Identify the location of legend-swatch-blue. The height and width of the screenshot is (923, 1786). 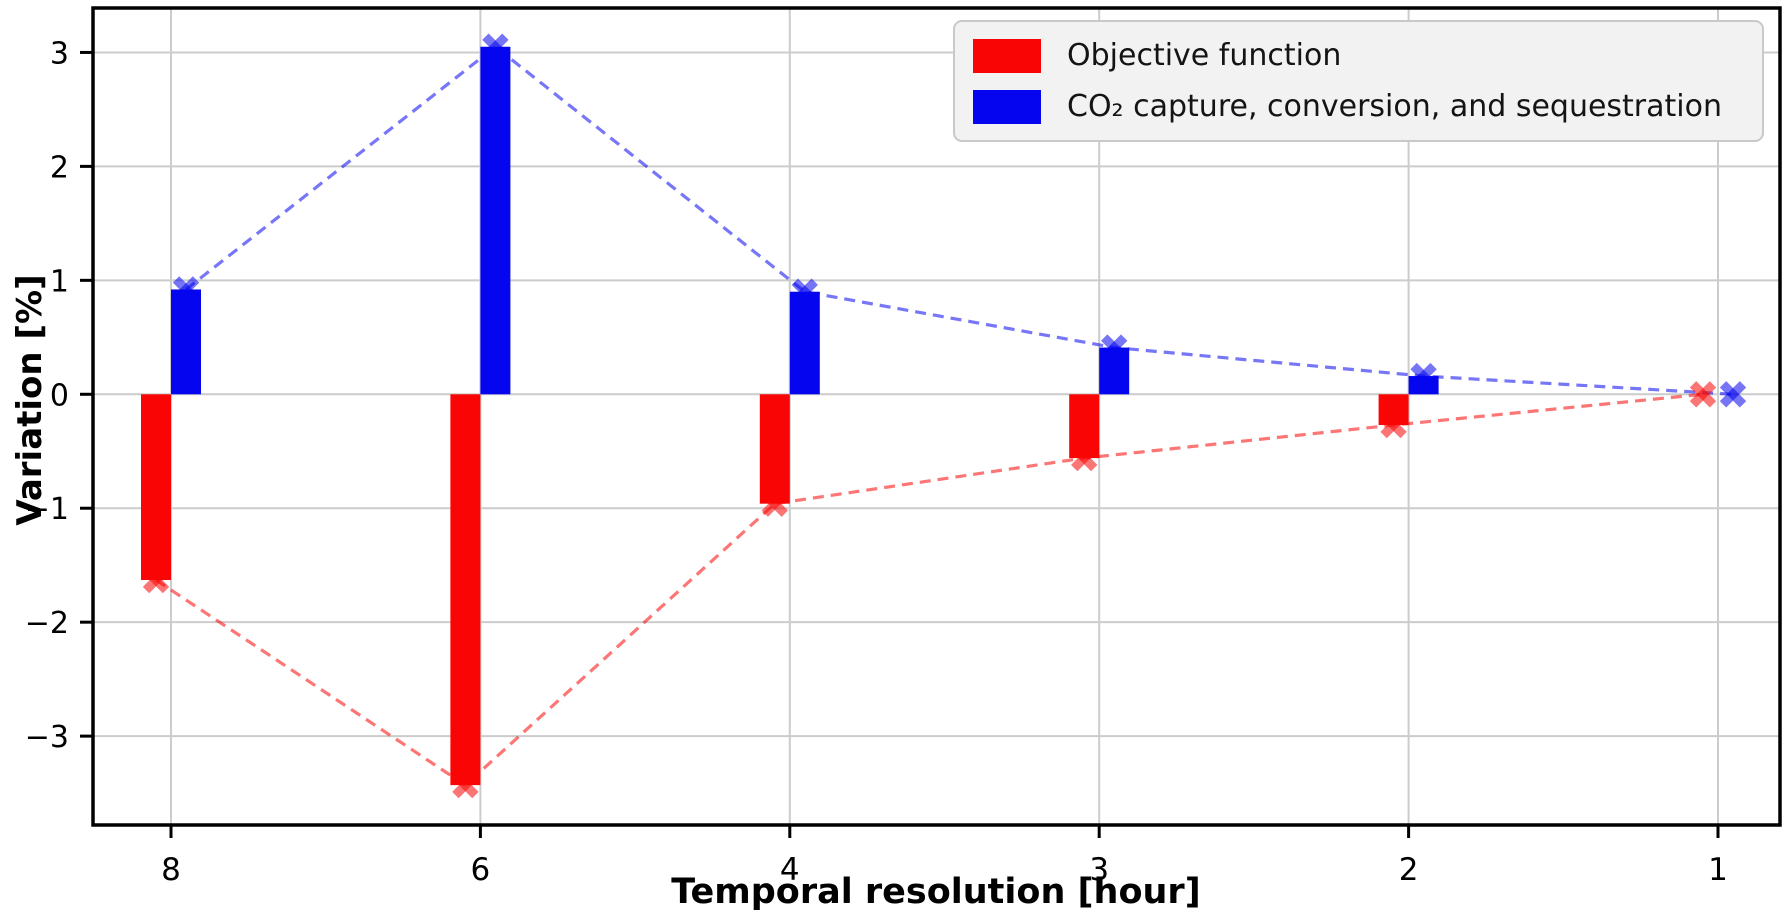
(1007, 106).